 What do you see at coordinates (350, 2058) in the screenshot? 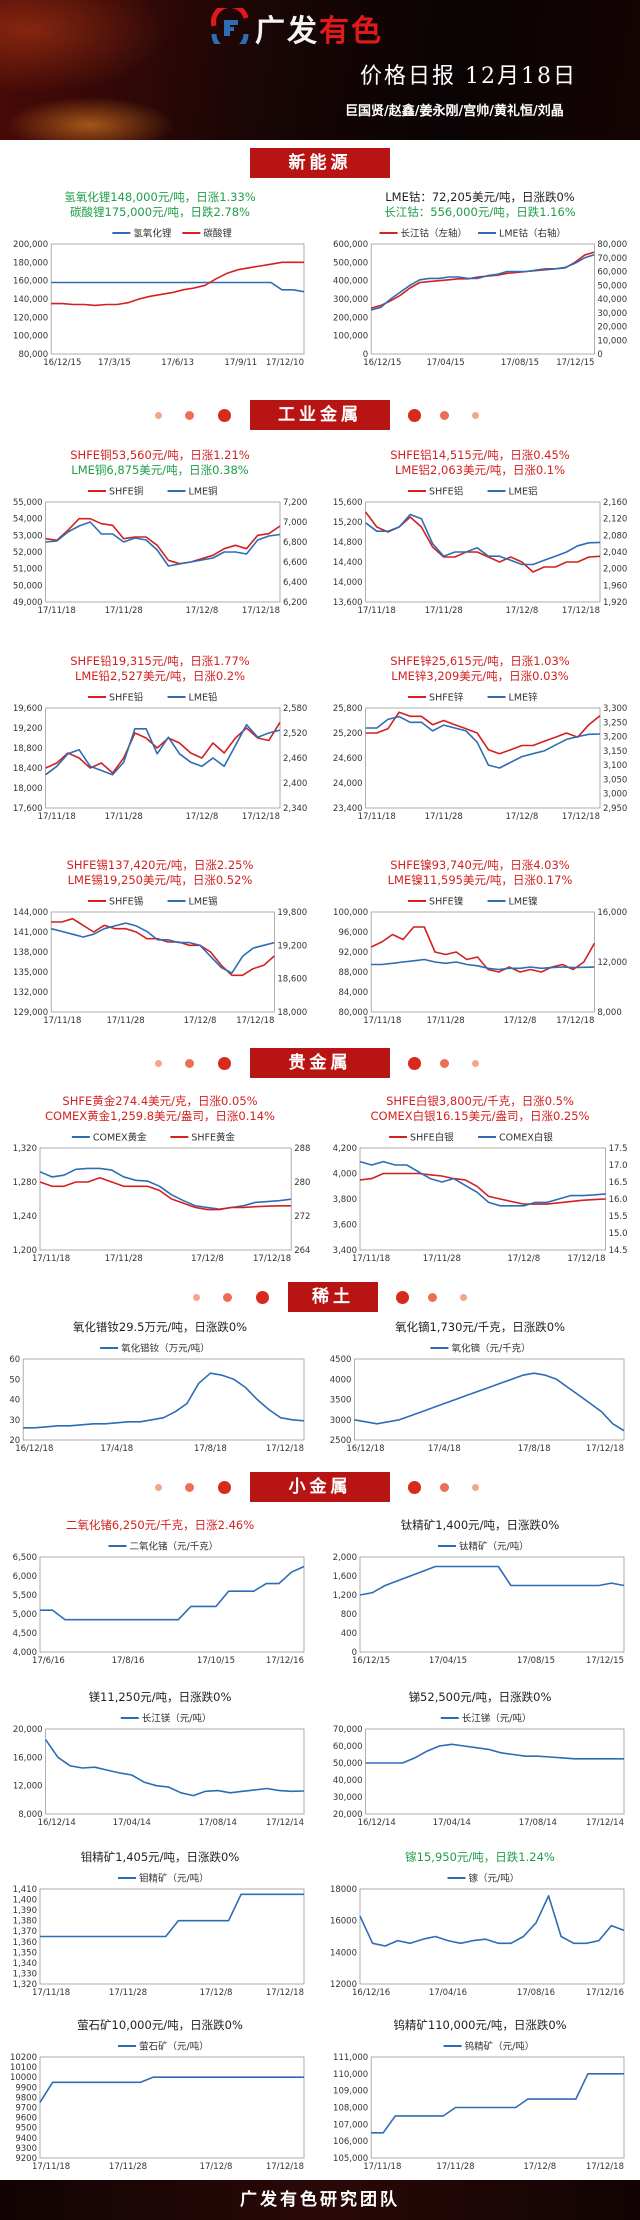
I see `y-tick-label: 111,000` at bounding box center [350, 2058].